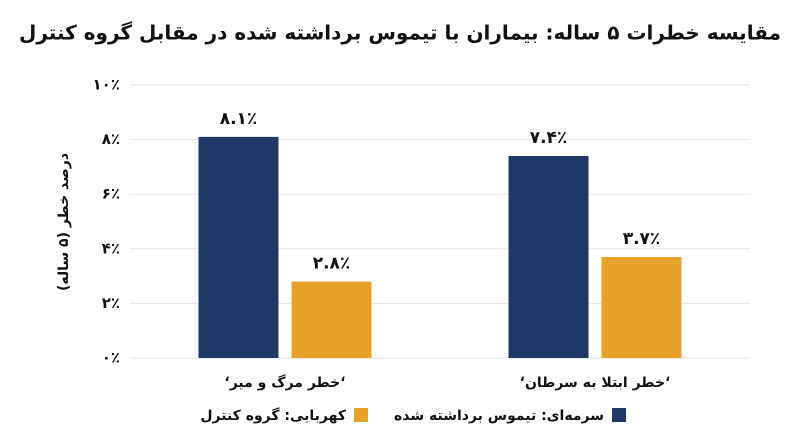 The width and height of the screenshot is (800, 447). What do you see at coordinates (111, 358) in the screenshot?
I see `y-tick-label: ۰٪` at bounding box center [111, 358].